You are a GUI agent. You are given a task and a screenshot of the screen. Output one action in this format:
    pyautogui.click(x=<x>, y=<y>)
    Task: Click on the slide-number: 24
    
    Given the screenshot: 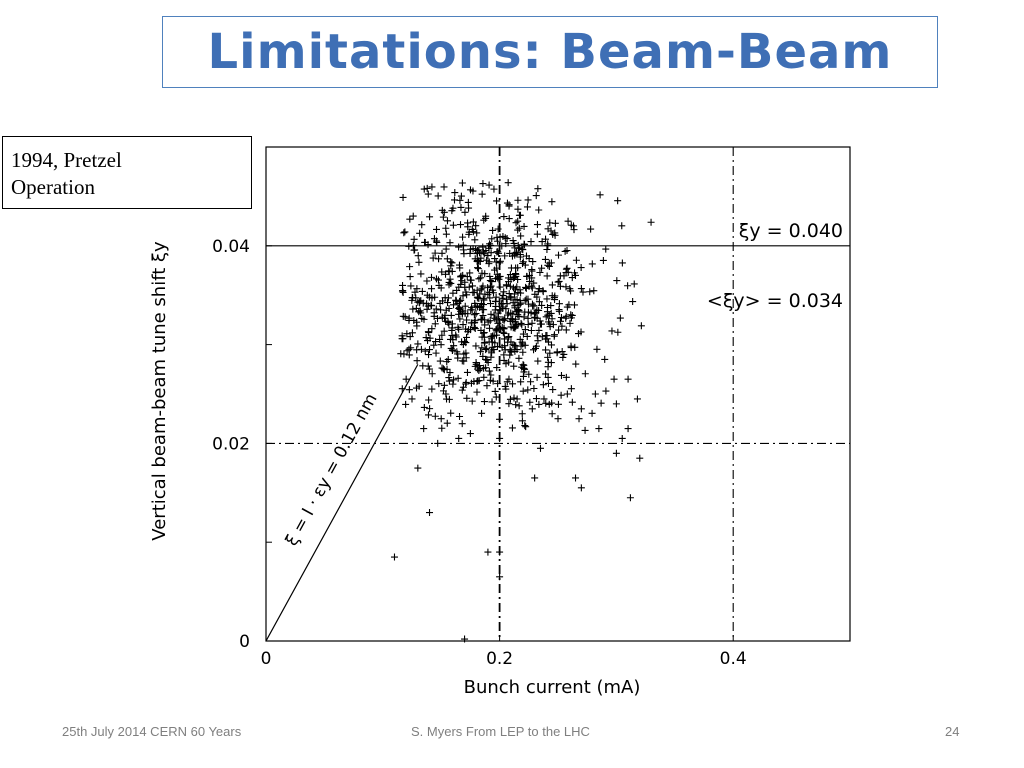 What is the action you would take?
    pyautogui.click(x=952, y=731)
    